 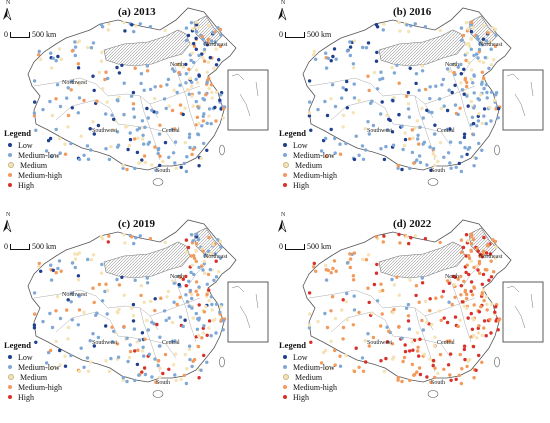 What do you see at coordinates (491, 45) in the screenshot?
I see `region-label-northeast: Northeast` at bounding box center [491, 45].